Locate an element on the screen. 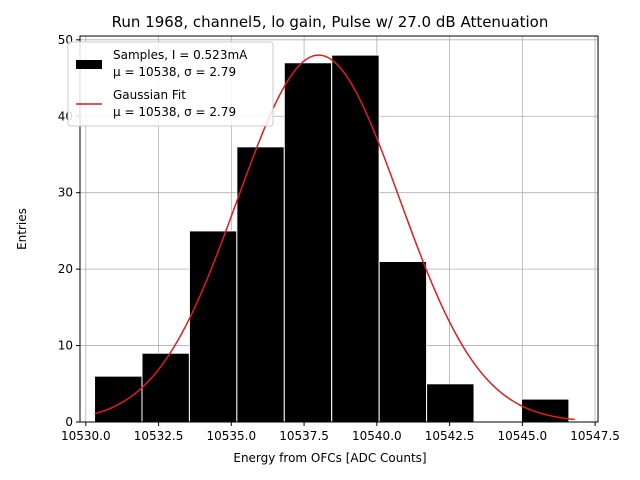 The width and height of the screenshot is (640, 480). x-tick-label: 10545.0 is located at coordinates (523, 436).